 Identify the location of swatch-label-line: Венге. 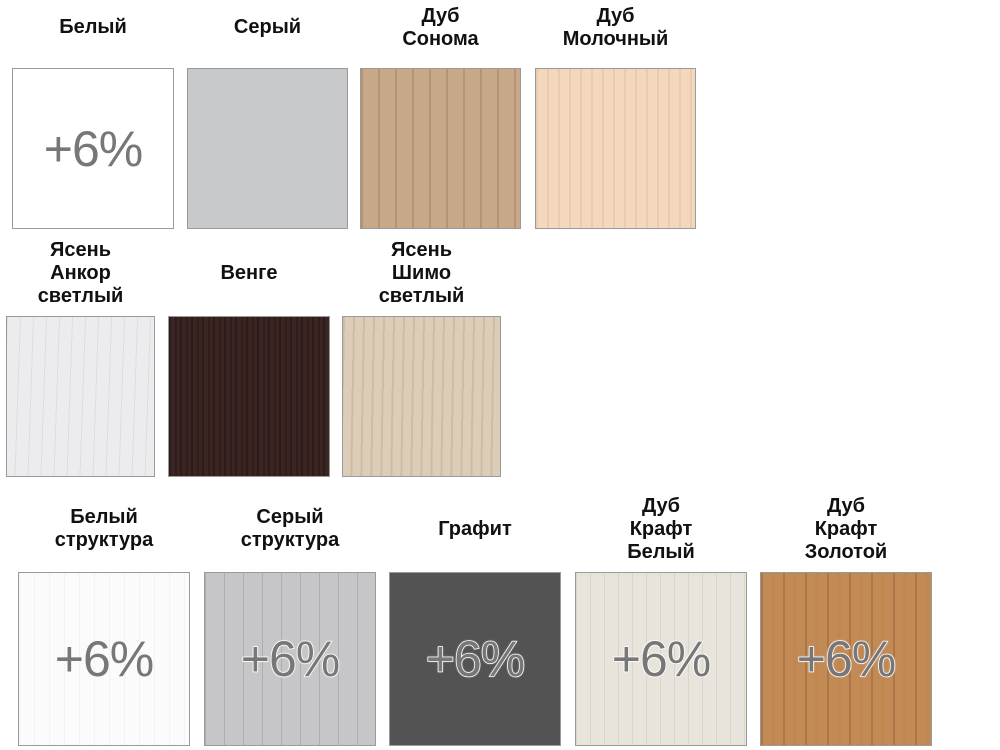
(249, 272).